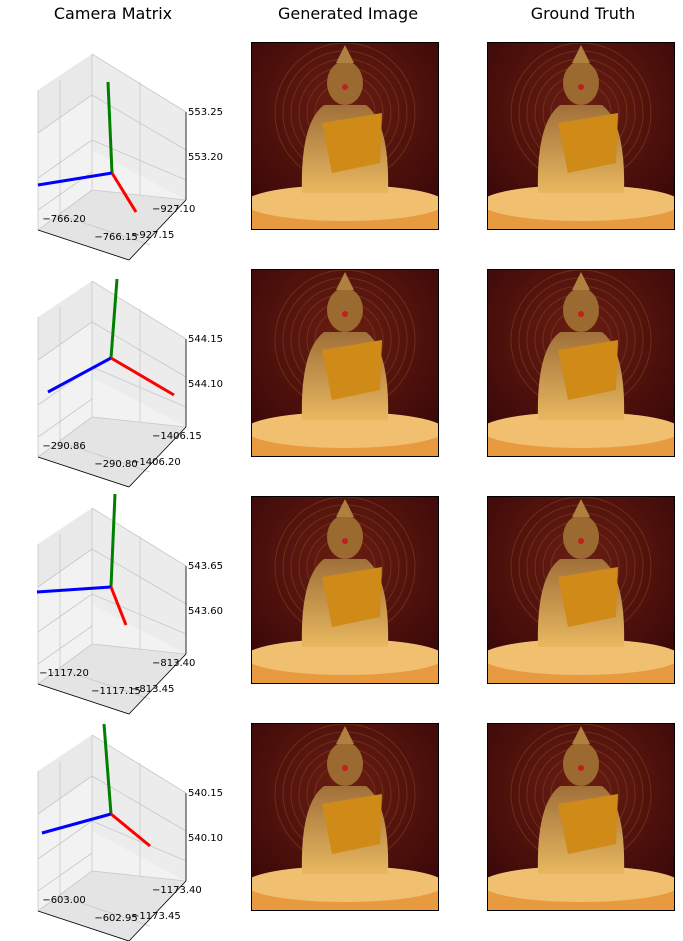 This screenshot has width=683, height=941. I want to click on y-tick-label: −1173.45, so click(156, 916).